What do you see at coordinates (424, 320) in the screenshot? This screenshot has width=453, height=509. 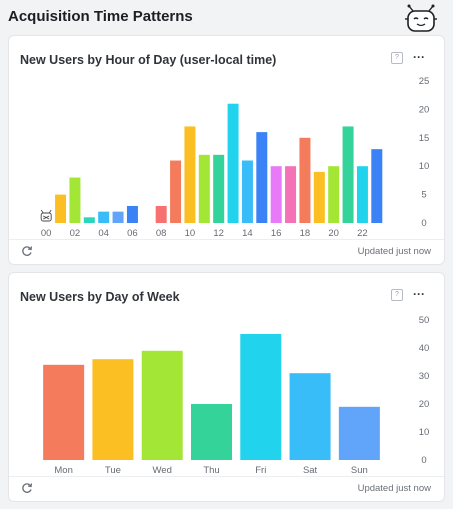 I see `y-tick-label: 50` at bounding box center [424, 320].